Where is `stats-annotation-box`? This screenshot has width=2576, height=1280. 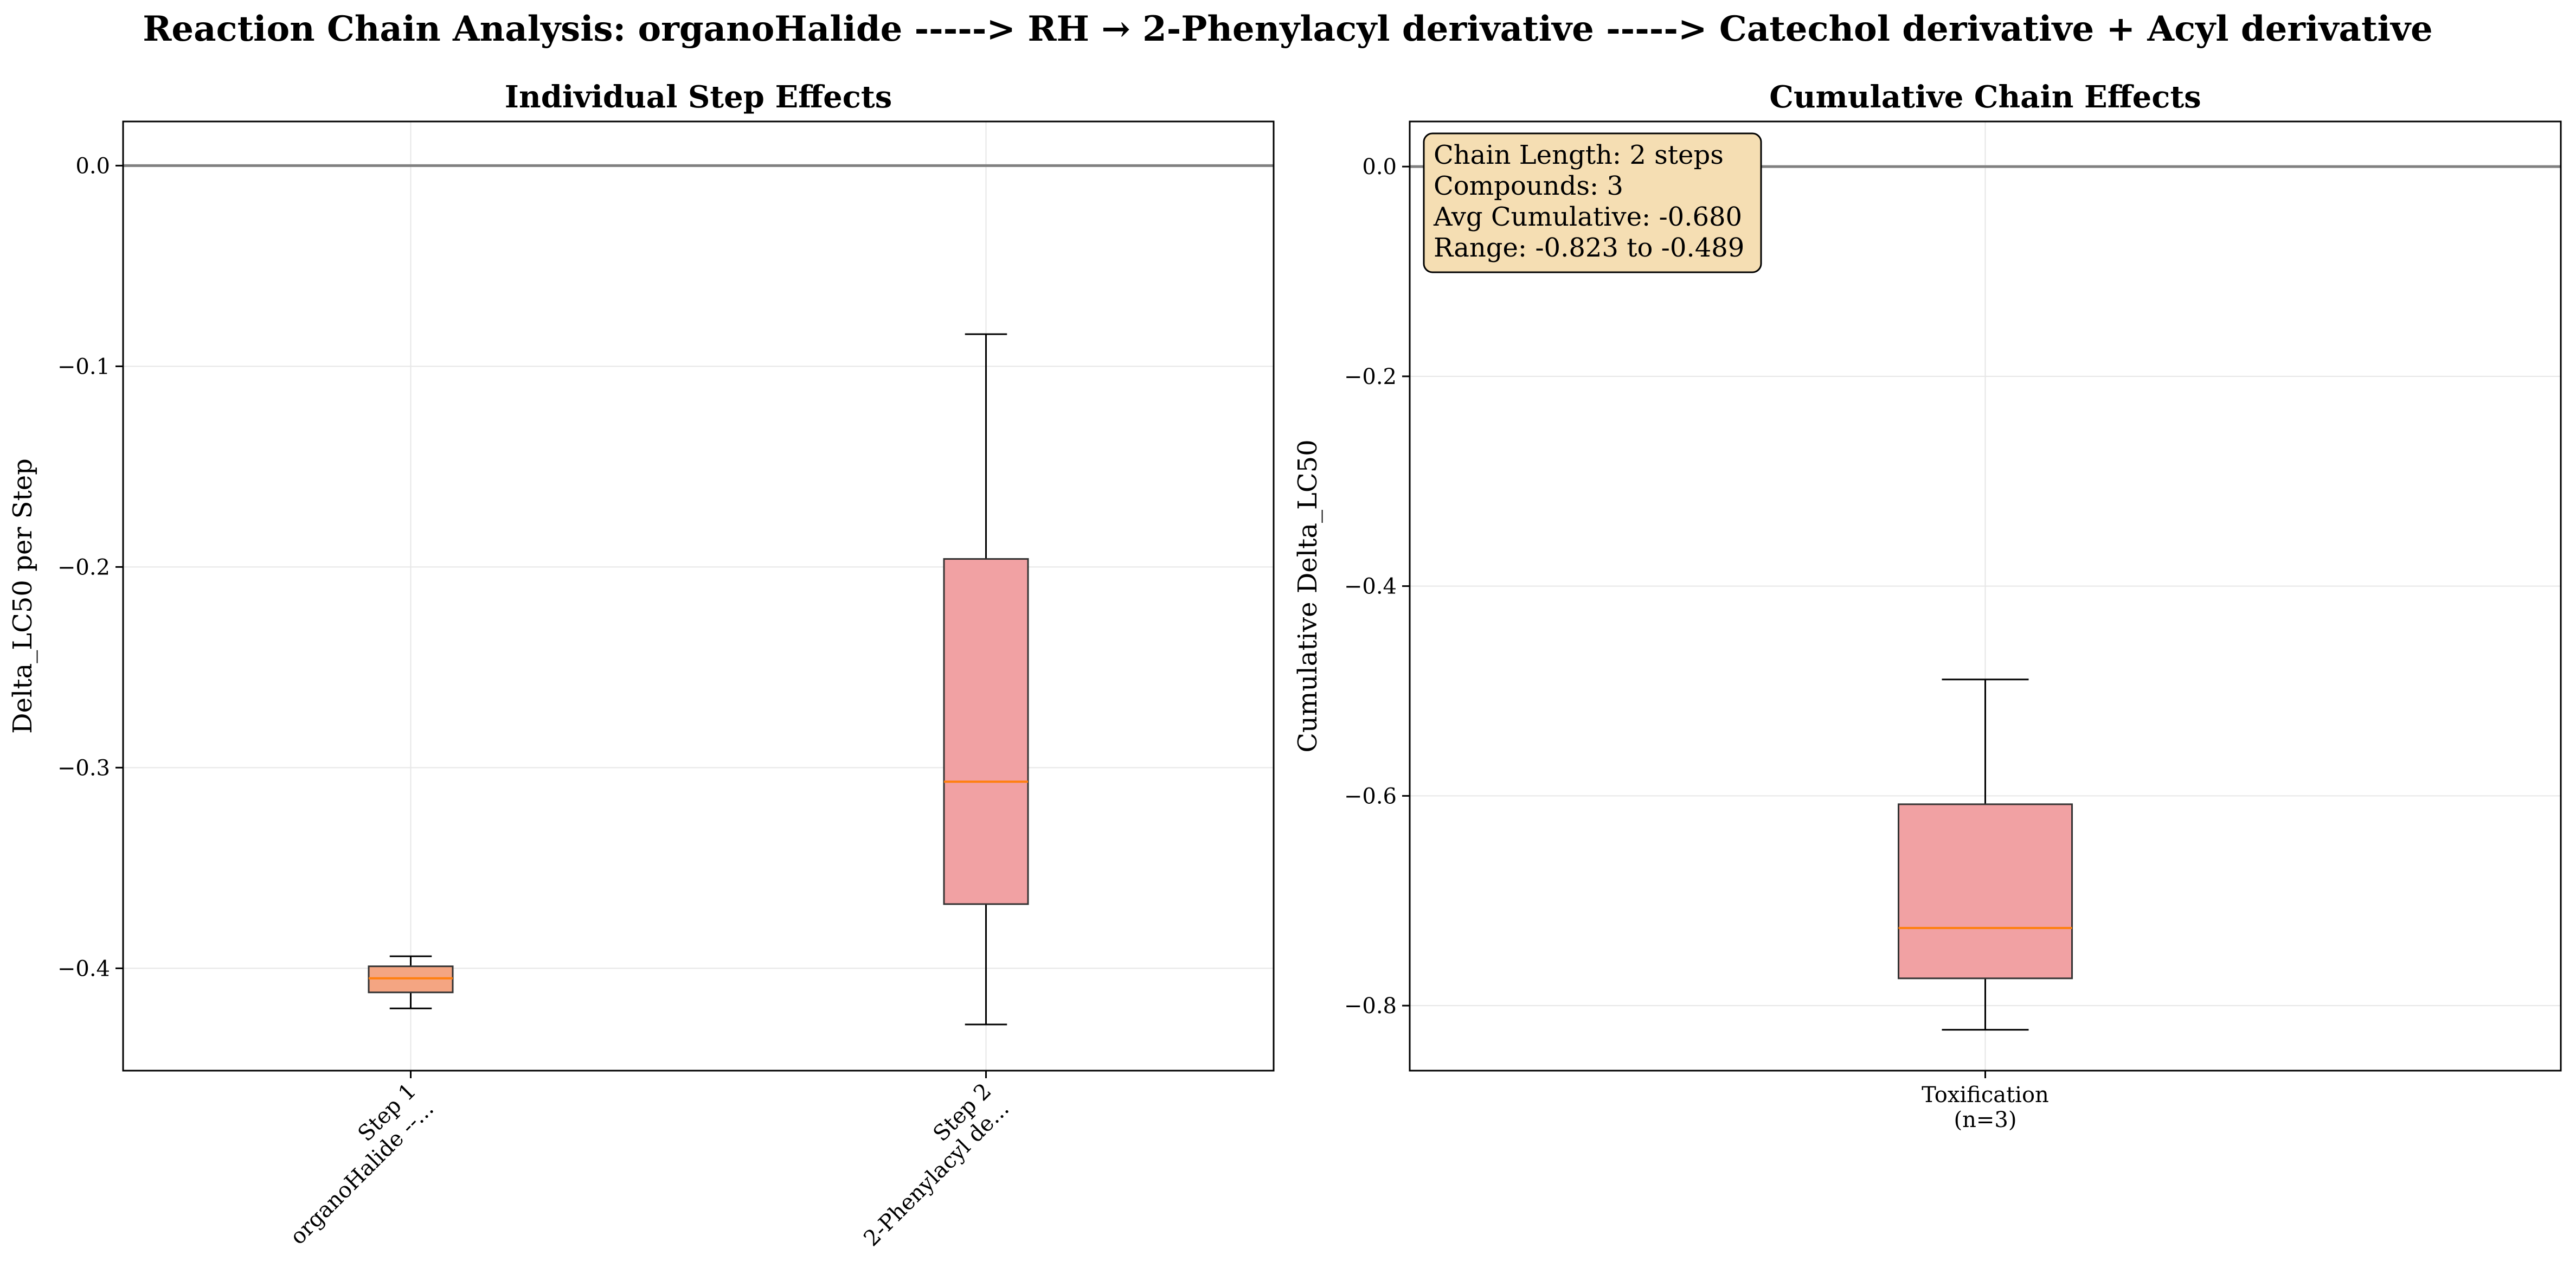
stats-annotation-box is located at coordinates (1592, 202).